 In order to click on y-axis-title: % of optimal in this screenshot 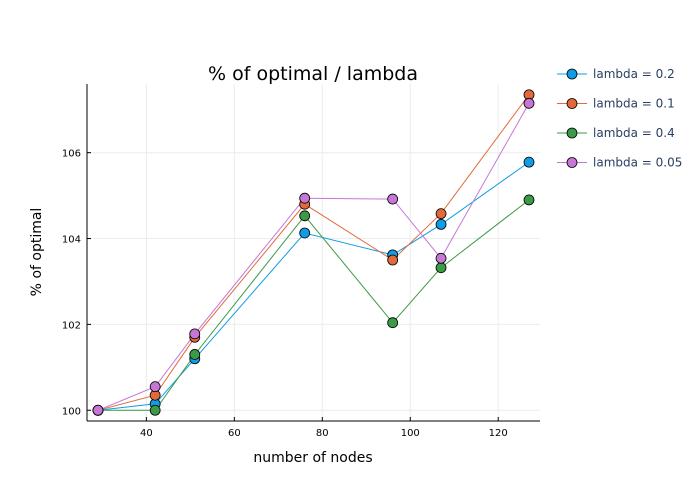, I will do `click(37, 252)`.